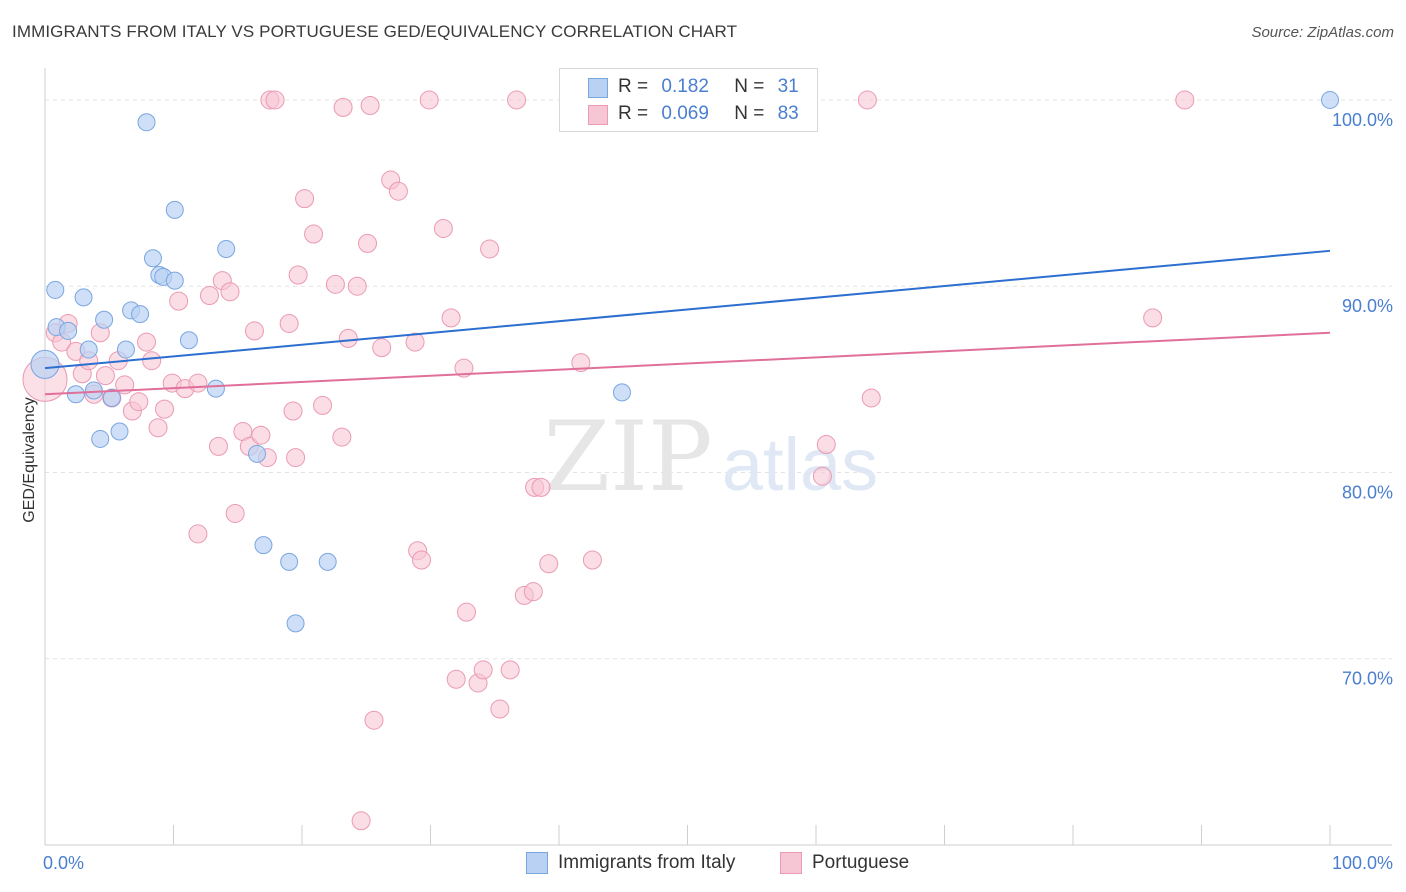 The image size is (1406, 892). What do you see at coordinates (791, 863) in the screenshot?
I see `bottom-legend-swatch-portuguese` at bounding box center [791, 863].